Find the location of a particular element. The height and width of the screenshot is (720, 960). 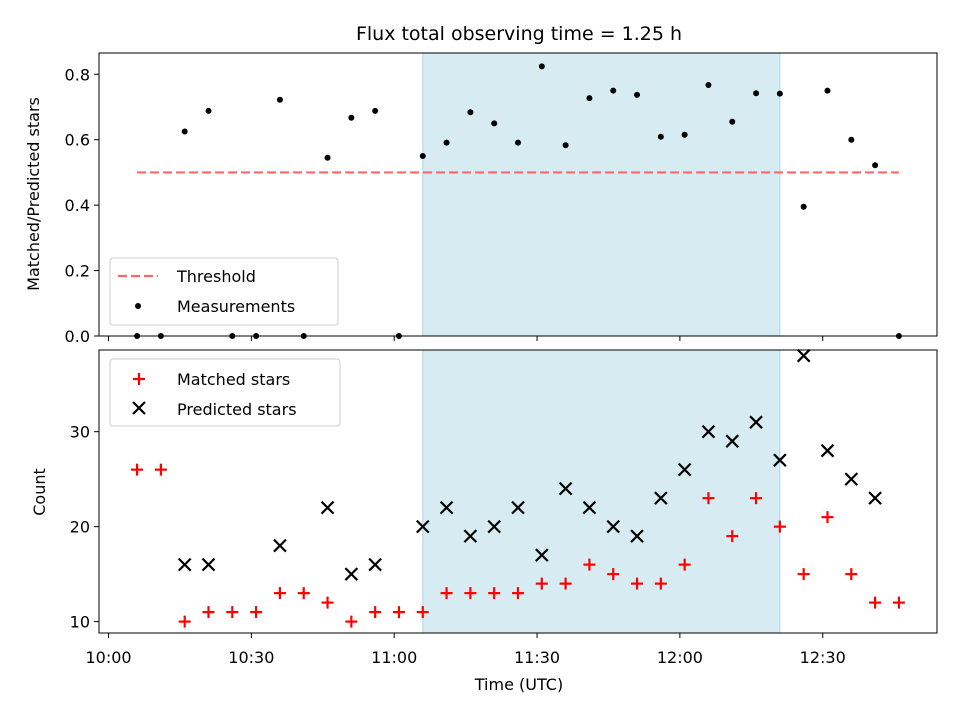

y-axis-label: Matched/Predicted stars is located at coordinates (33, 194).